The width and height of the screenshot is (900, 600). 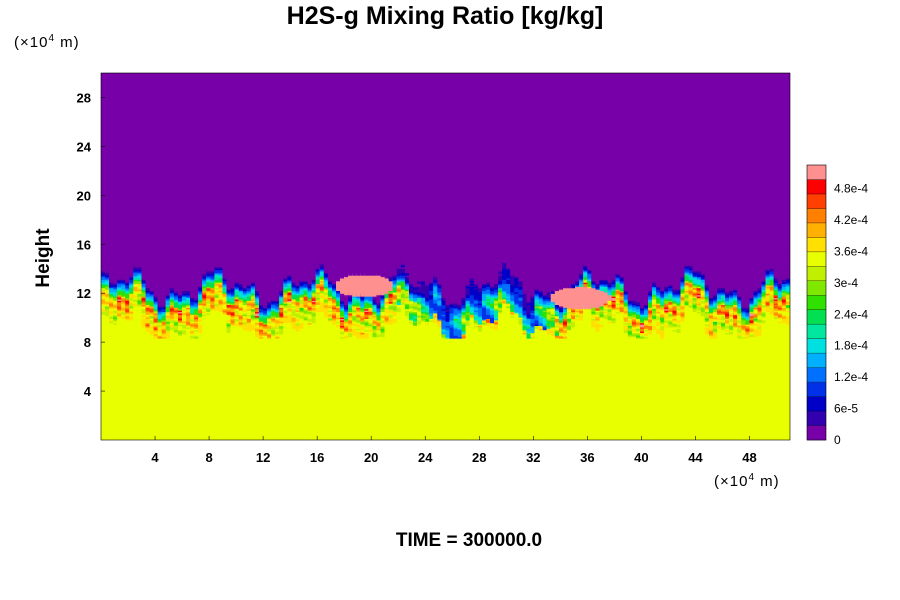 I want to click on y-axis-unit: (×104 m), so click(x=47, y=42).